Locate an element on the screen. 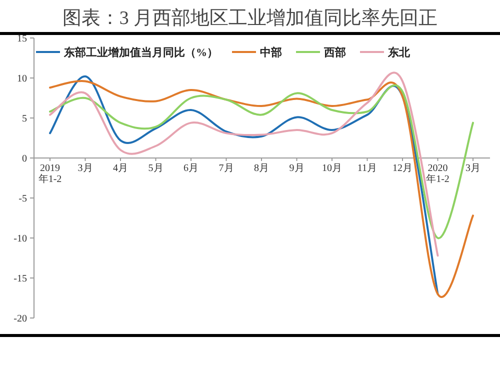 Image resolution: width=500 pixels, height=366 pixels. x-tick-label: 8月 is located at coordinates (261, 168).